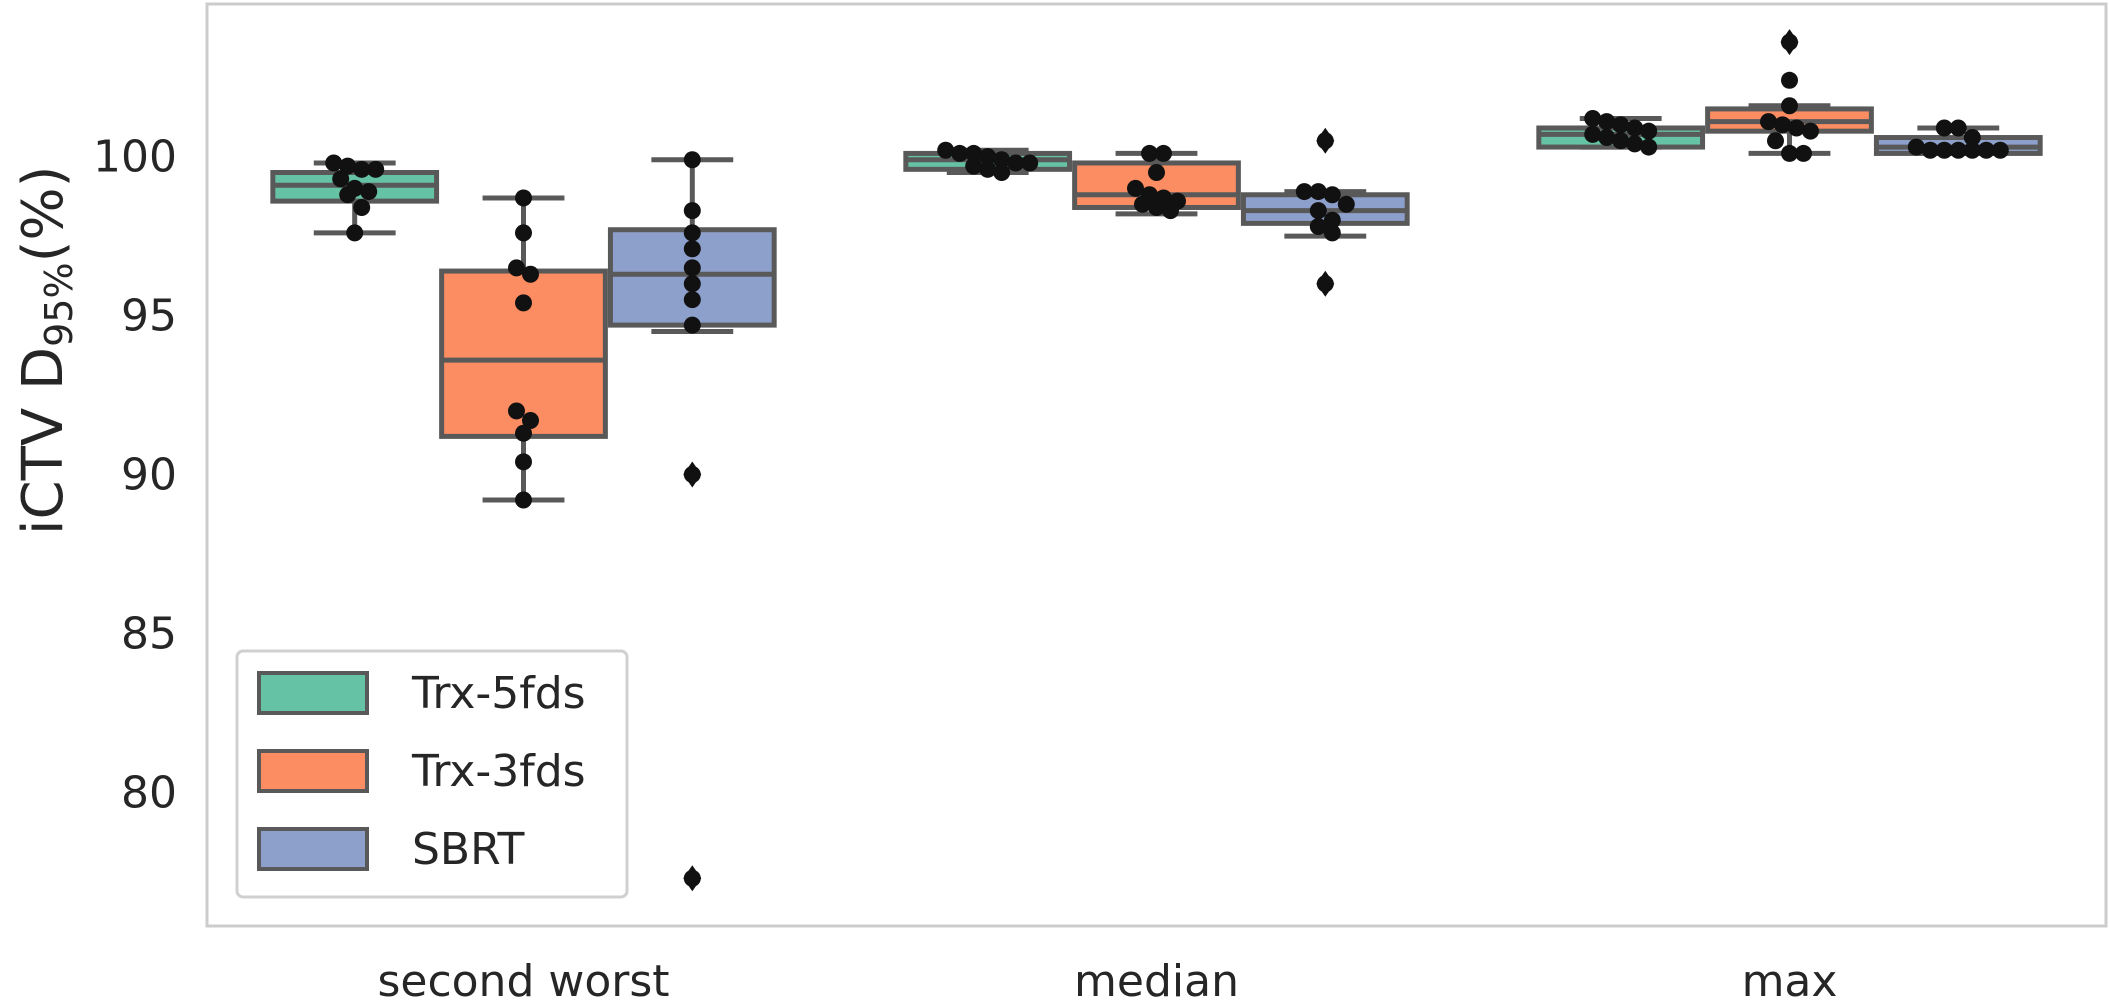 The width and height of the screenshot is (2110, 1004). I want to click on y-tick-label: 90, so click(149, 475).